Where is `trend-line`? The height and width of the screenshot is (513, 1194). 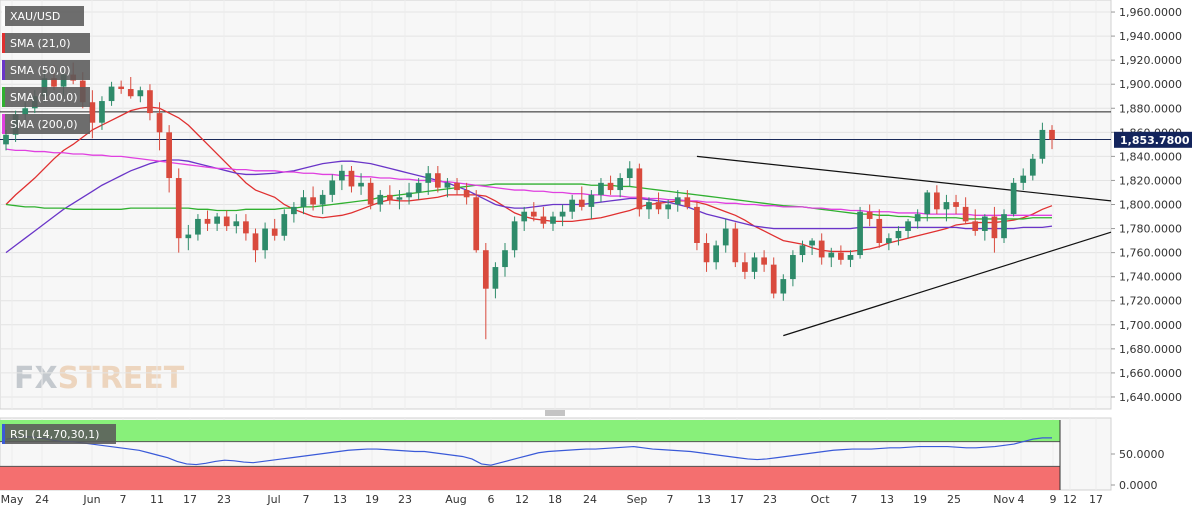 trend-line is located at coordinates (904, 178).